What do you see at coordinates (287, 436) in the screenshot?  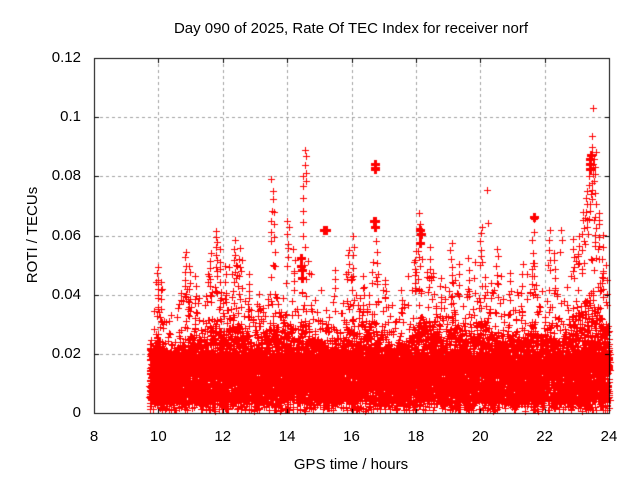 I see `x-tick-label: 14` at bounding box center [287, 436].